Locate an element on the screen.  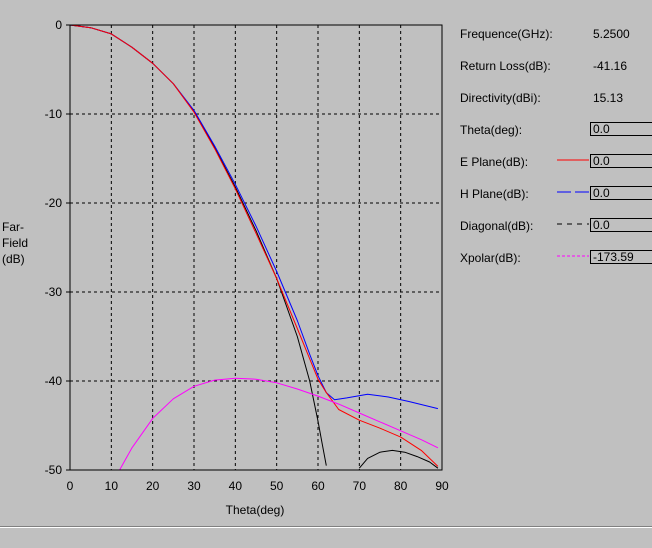
x-tick-label: 60 is located at coordinates (318, 486).